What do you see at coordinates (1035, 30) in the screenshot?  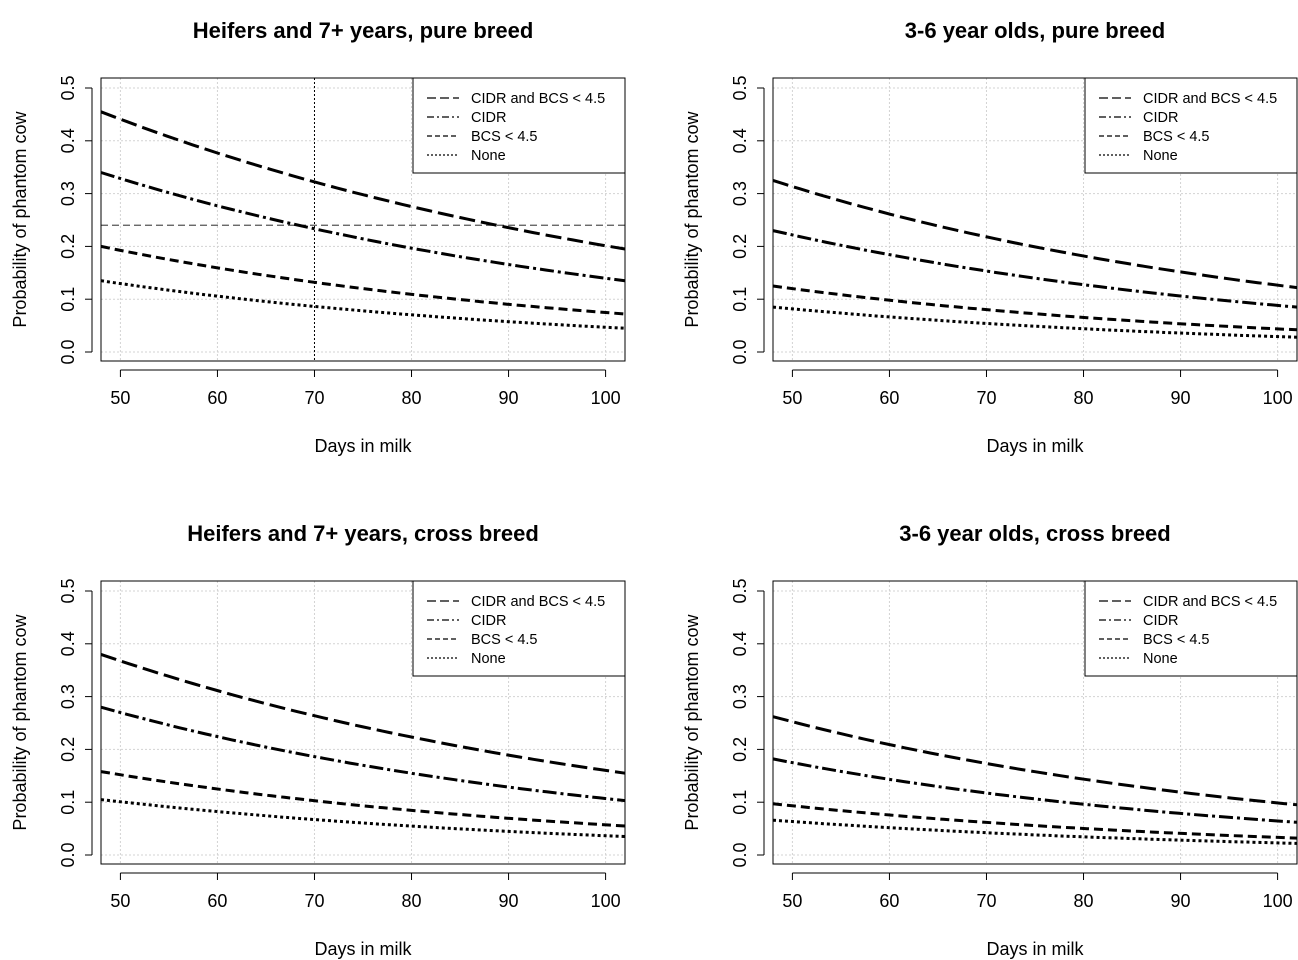 I see `chart-title: 3-6 year olds, pure breed` at bounding box center [1035, 30].